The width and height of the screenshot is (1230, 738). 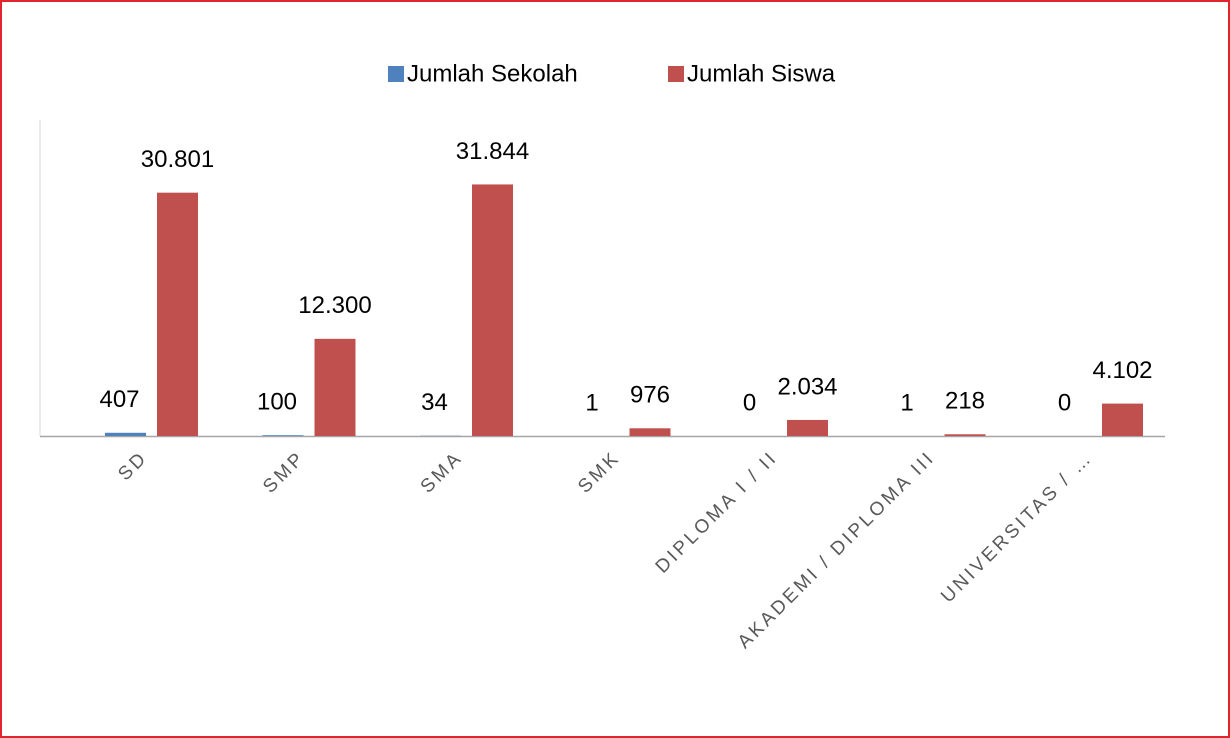 What do you see at coordinates (133, 466) in the screenshot?
I see `x-tick-label: SD` at bounding box center [133, 466].